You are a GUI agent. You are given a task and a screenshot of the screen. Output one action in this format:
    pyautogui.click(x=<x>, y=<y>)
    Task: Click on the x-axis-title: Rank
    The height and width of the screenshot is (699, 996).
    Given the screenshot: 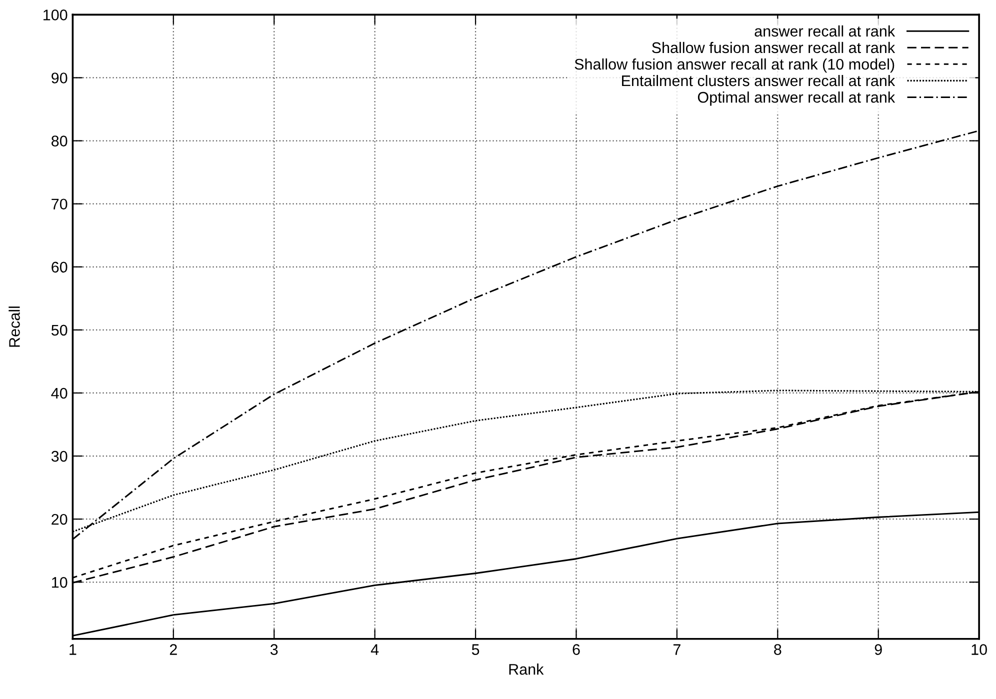 What is the action you would take?
    pyautogui.click(x=526, y=669)
    